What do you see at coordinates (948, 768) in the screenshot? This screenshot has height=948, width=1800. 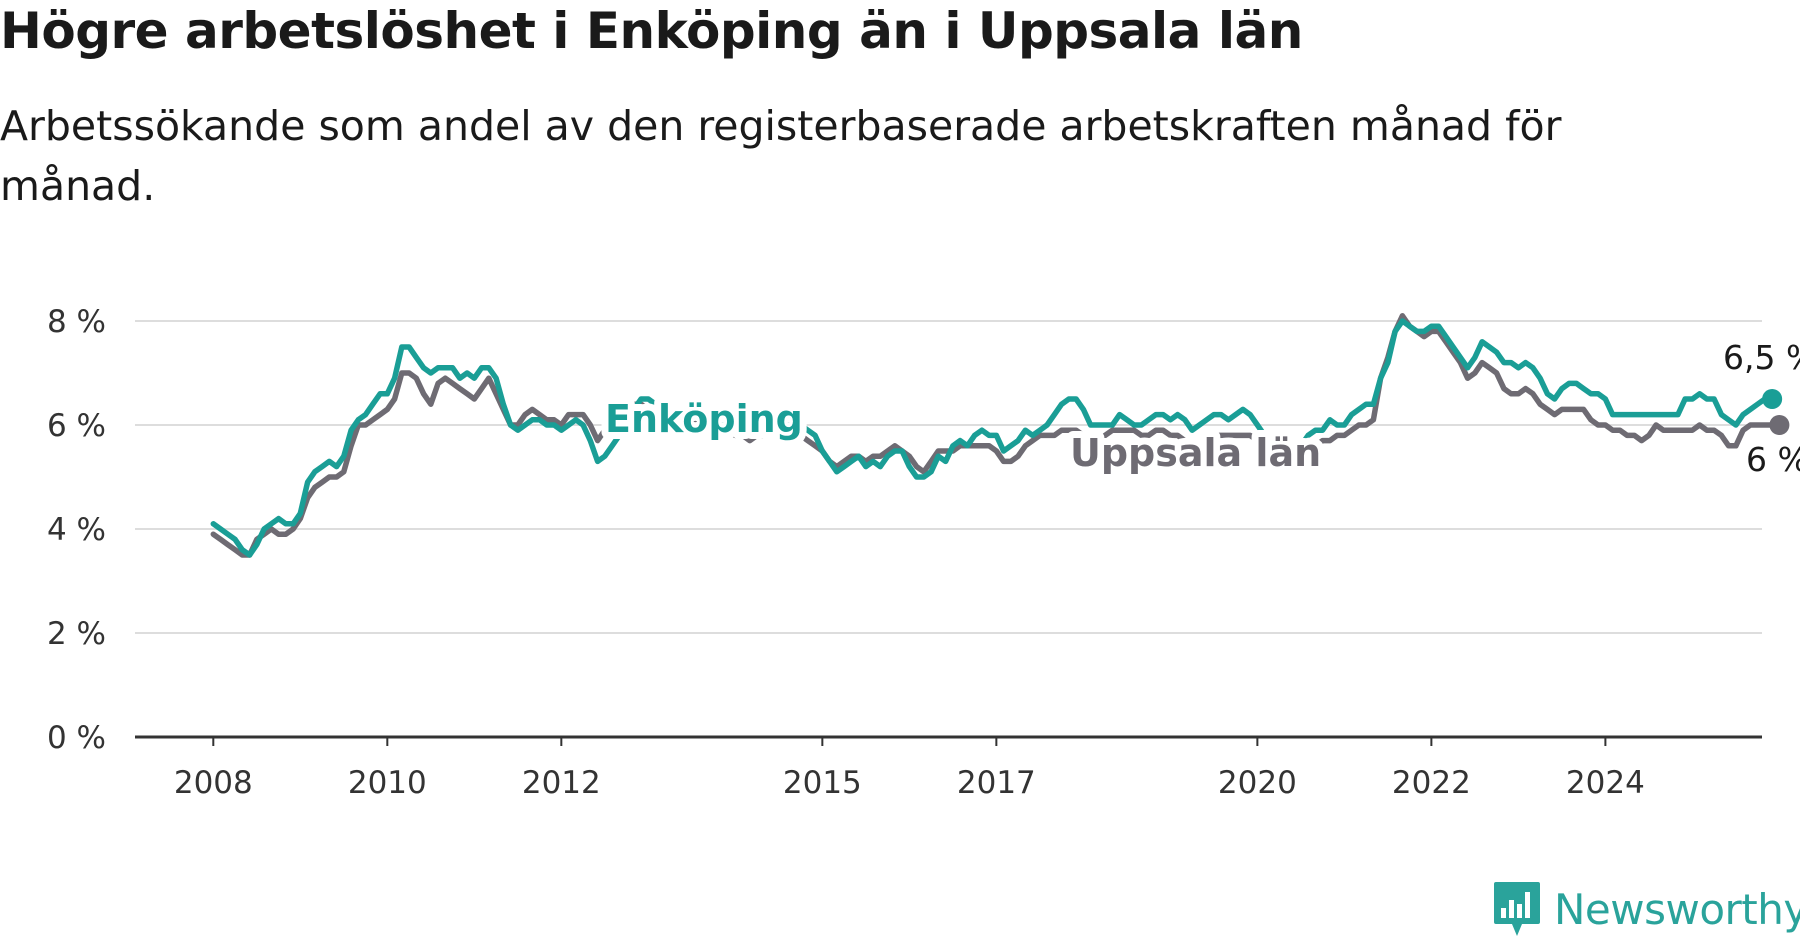 I see `x-axis: 2008 2010 2012 2015 2017 2020 2022 2024` at bounding box center [948, 768].